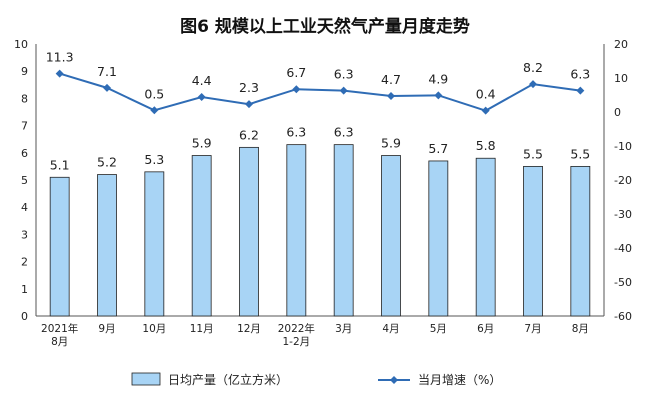 The image size is (650, 414). Describe the element at coordinates (154, 329) in the screenshot. I see `x-tick-label: 10月` at that location.